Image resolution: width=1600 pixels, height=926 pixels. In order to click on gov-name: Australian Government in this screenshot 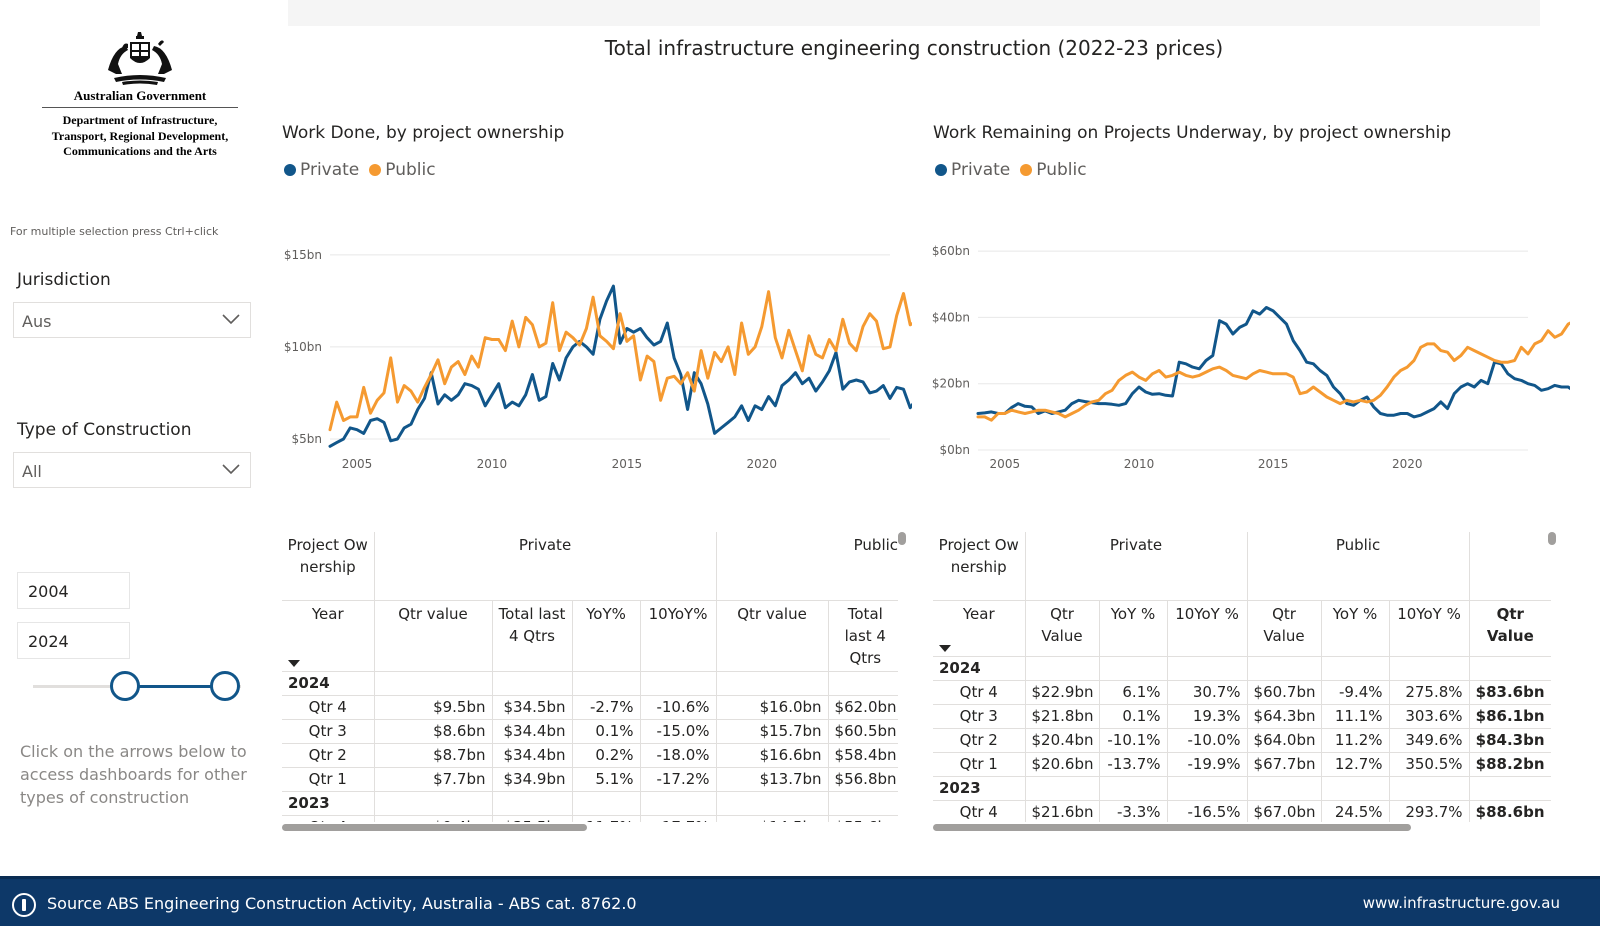, I will do `click(140, 95)`.